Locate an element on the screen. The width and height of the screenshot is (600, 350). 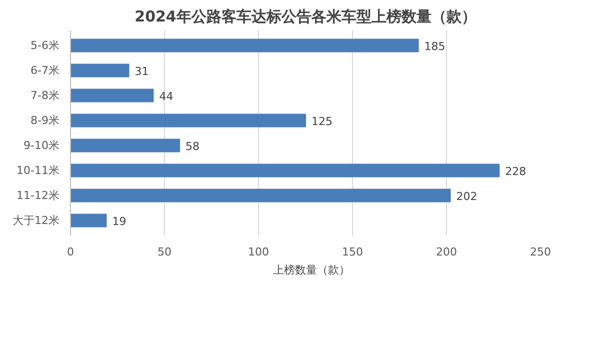
data-label: 228 is located at coordinates (515, 171).